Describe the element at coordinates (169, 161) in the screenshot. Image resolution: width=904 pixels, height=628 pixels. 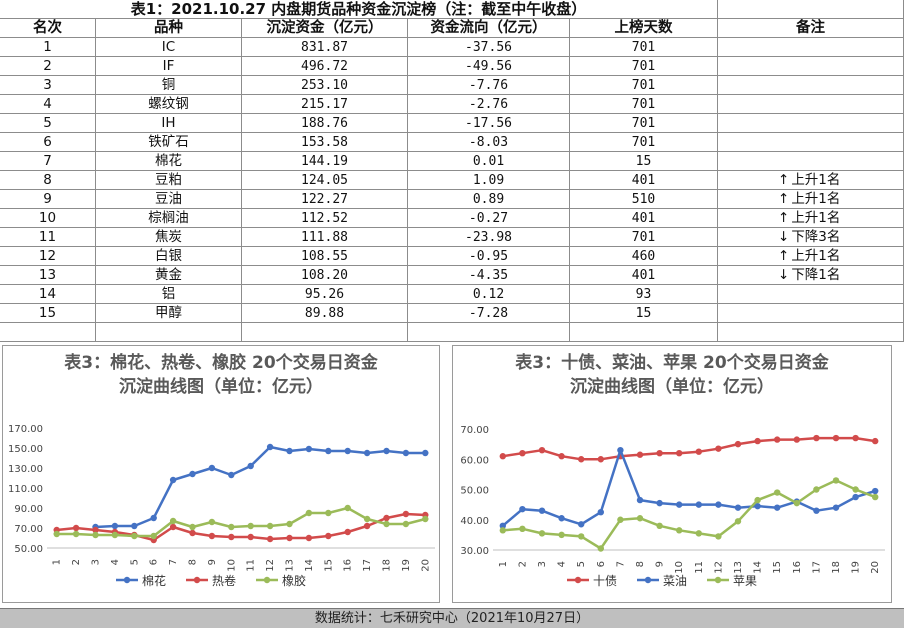
I see `name-cell: 棉花` at that location.